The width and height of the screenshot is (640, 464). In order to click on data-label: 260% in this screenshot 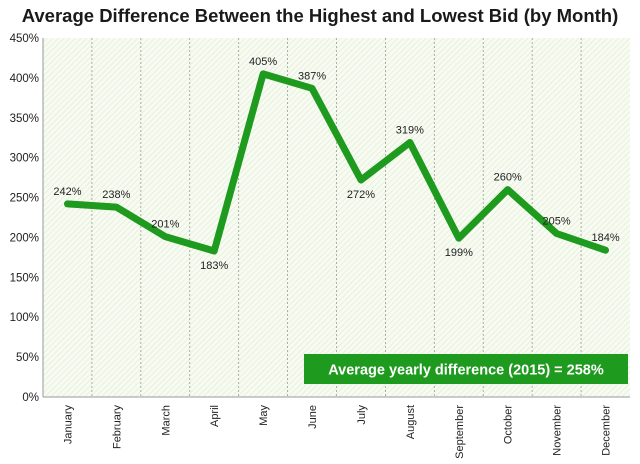, I will do `click(508, 178)`.